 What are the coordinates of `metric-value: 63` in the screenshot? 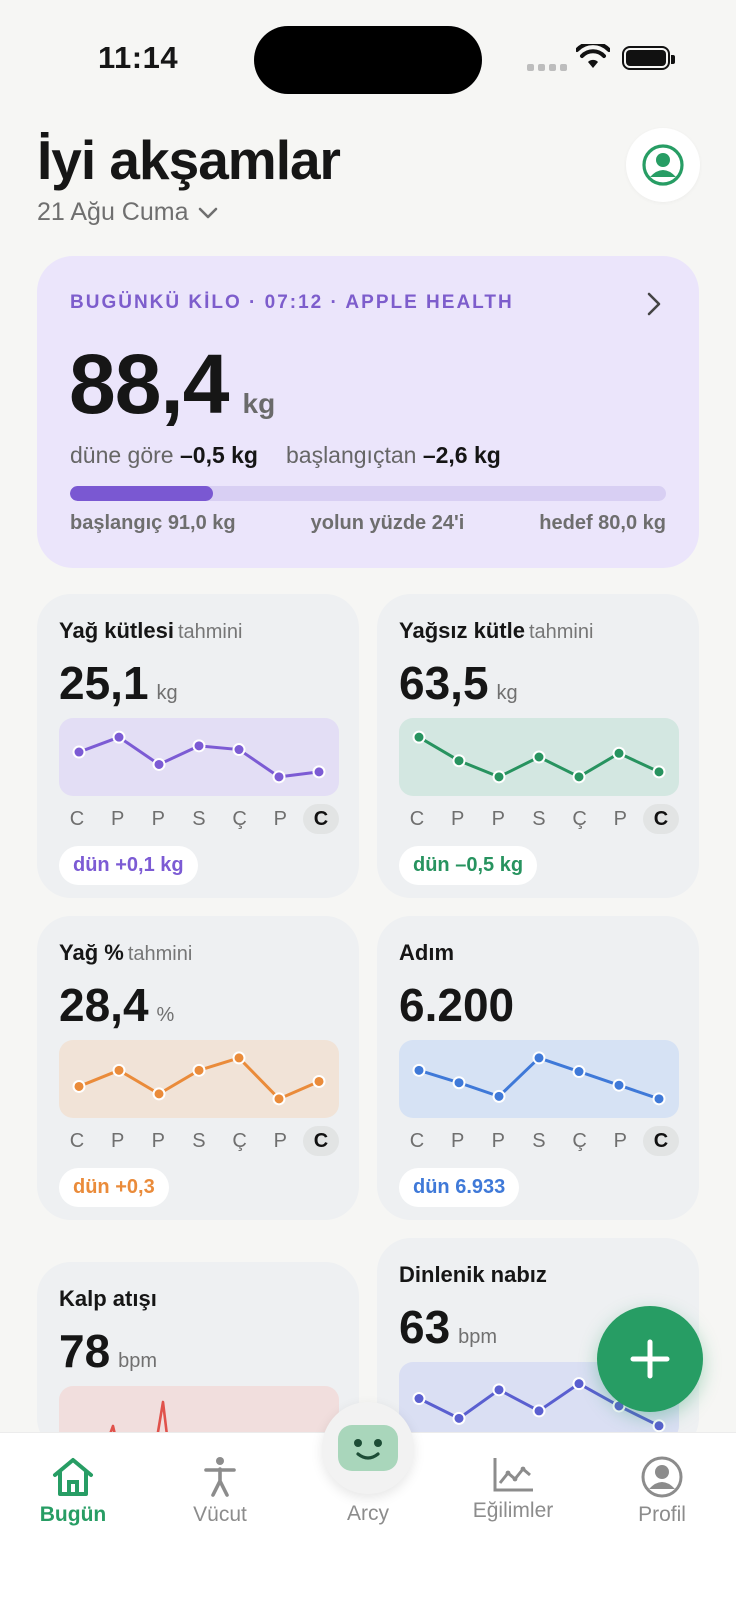 It's located at (425, 1327).